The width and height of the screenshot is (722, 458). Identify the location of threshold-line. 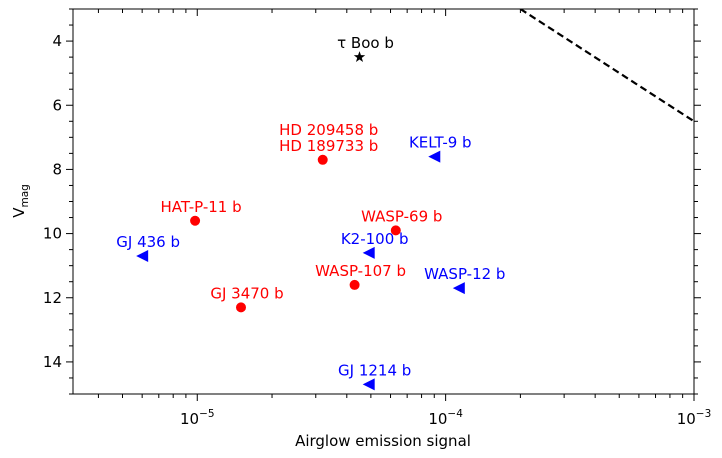
(606, 66).